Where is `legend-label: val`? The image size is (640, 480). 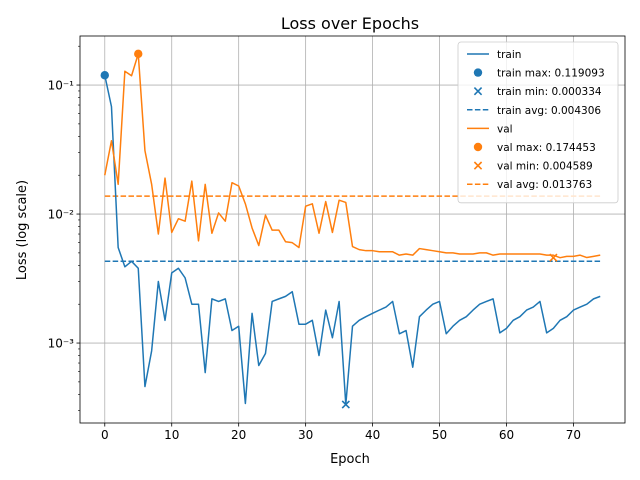 legend-label: val is located at coordinates (505, 129).